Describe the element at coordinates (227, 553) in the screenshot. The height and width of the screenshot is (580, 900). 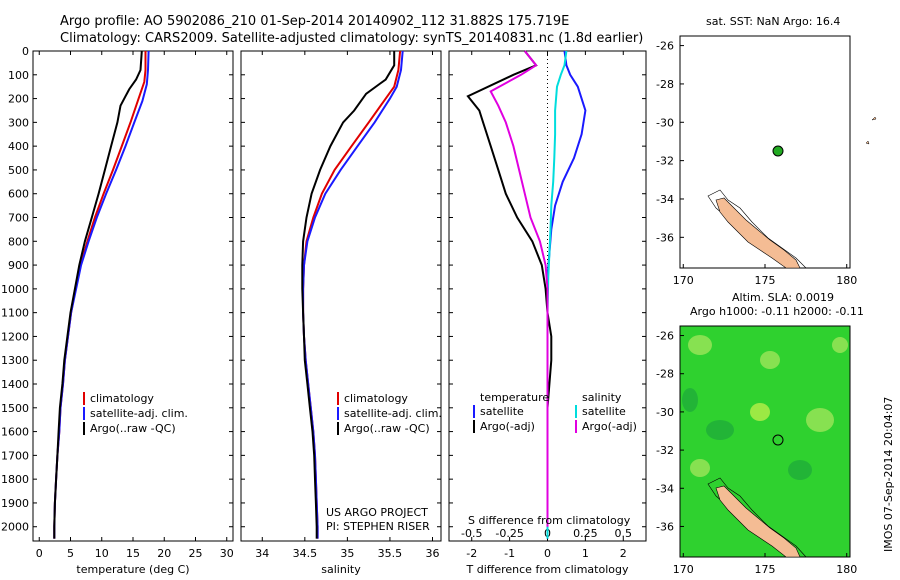
I see `x-tick-label: 30` at that location.